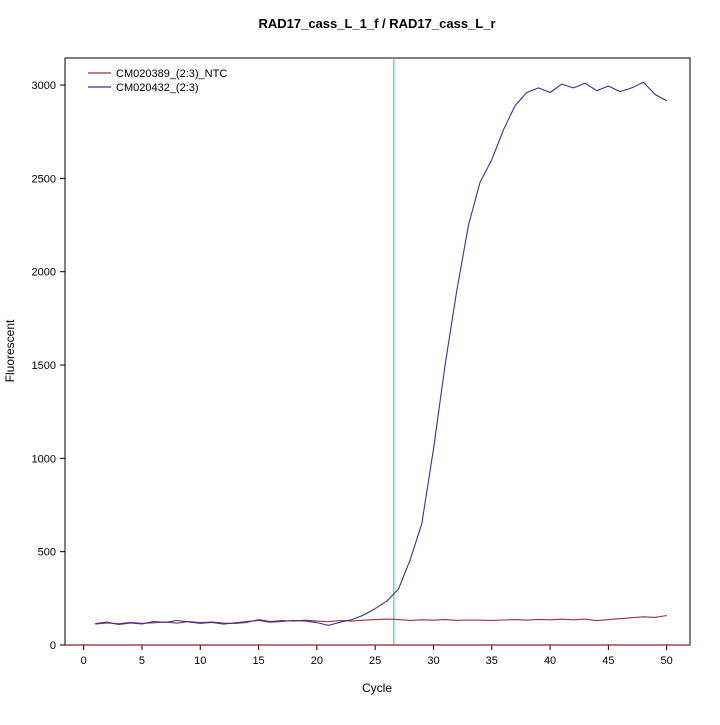 The height and width of the screenshot is (725, 720). I want to click on x-tick-label: 5, so click(142, 661).